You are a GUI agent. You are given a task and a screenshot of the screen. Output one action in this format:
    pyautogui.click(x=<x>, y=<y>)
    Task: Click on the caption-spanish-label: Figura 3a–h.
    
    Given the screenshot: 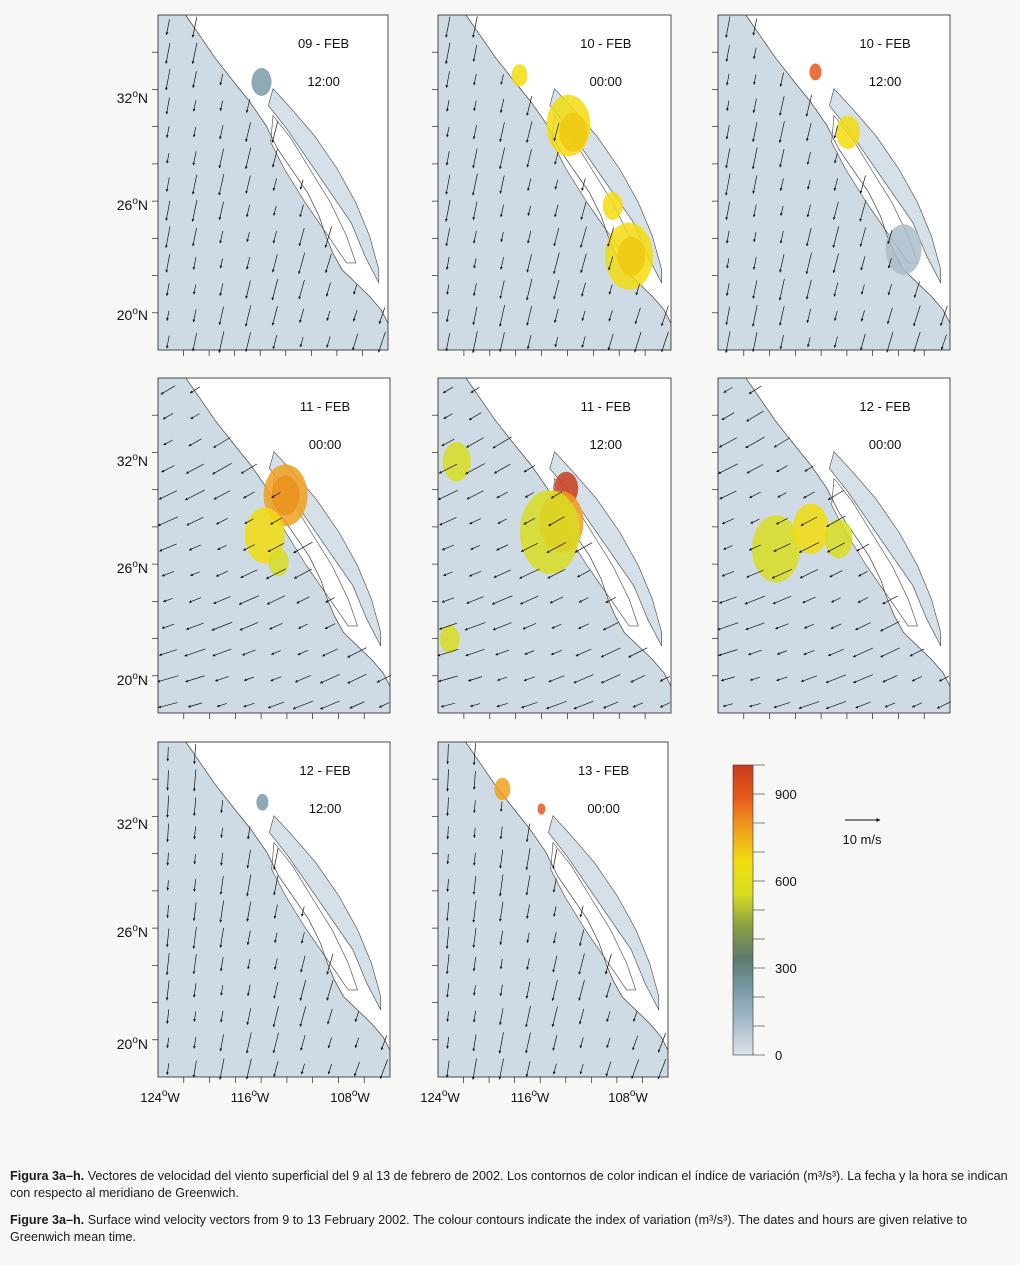 What is the action you would take?
    pyautogui.click(x=47, y=1176)
    